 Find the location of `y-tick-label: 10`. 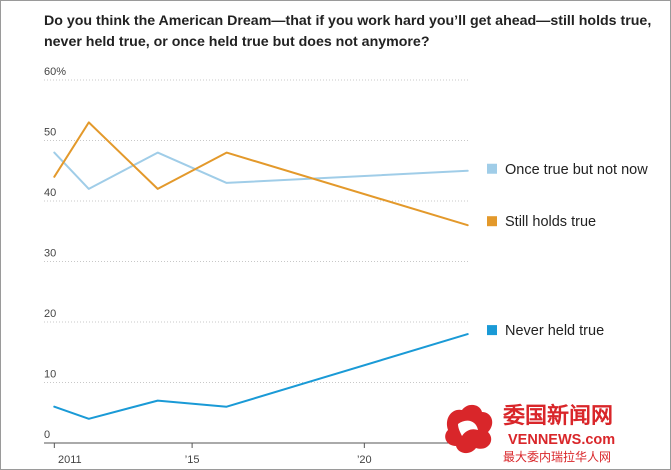

y-tick-label: 10 is located at coordinates (50, 375).